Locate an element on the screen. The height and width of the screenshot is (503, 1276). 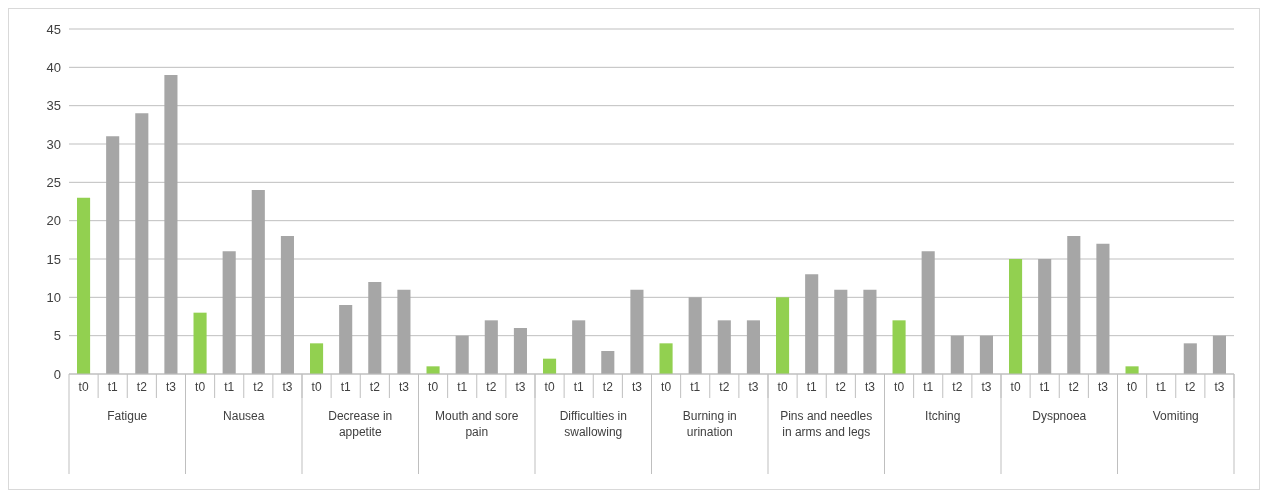
text: Burning in urination is located at coordinates (709, 424).